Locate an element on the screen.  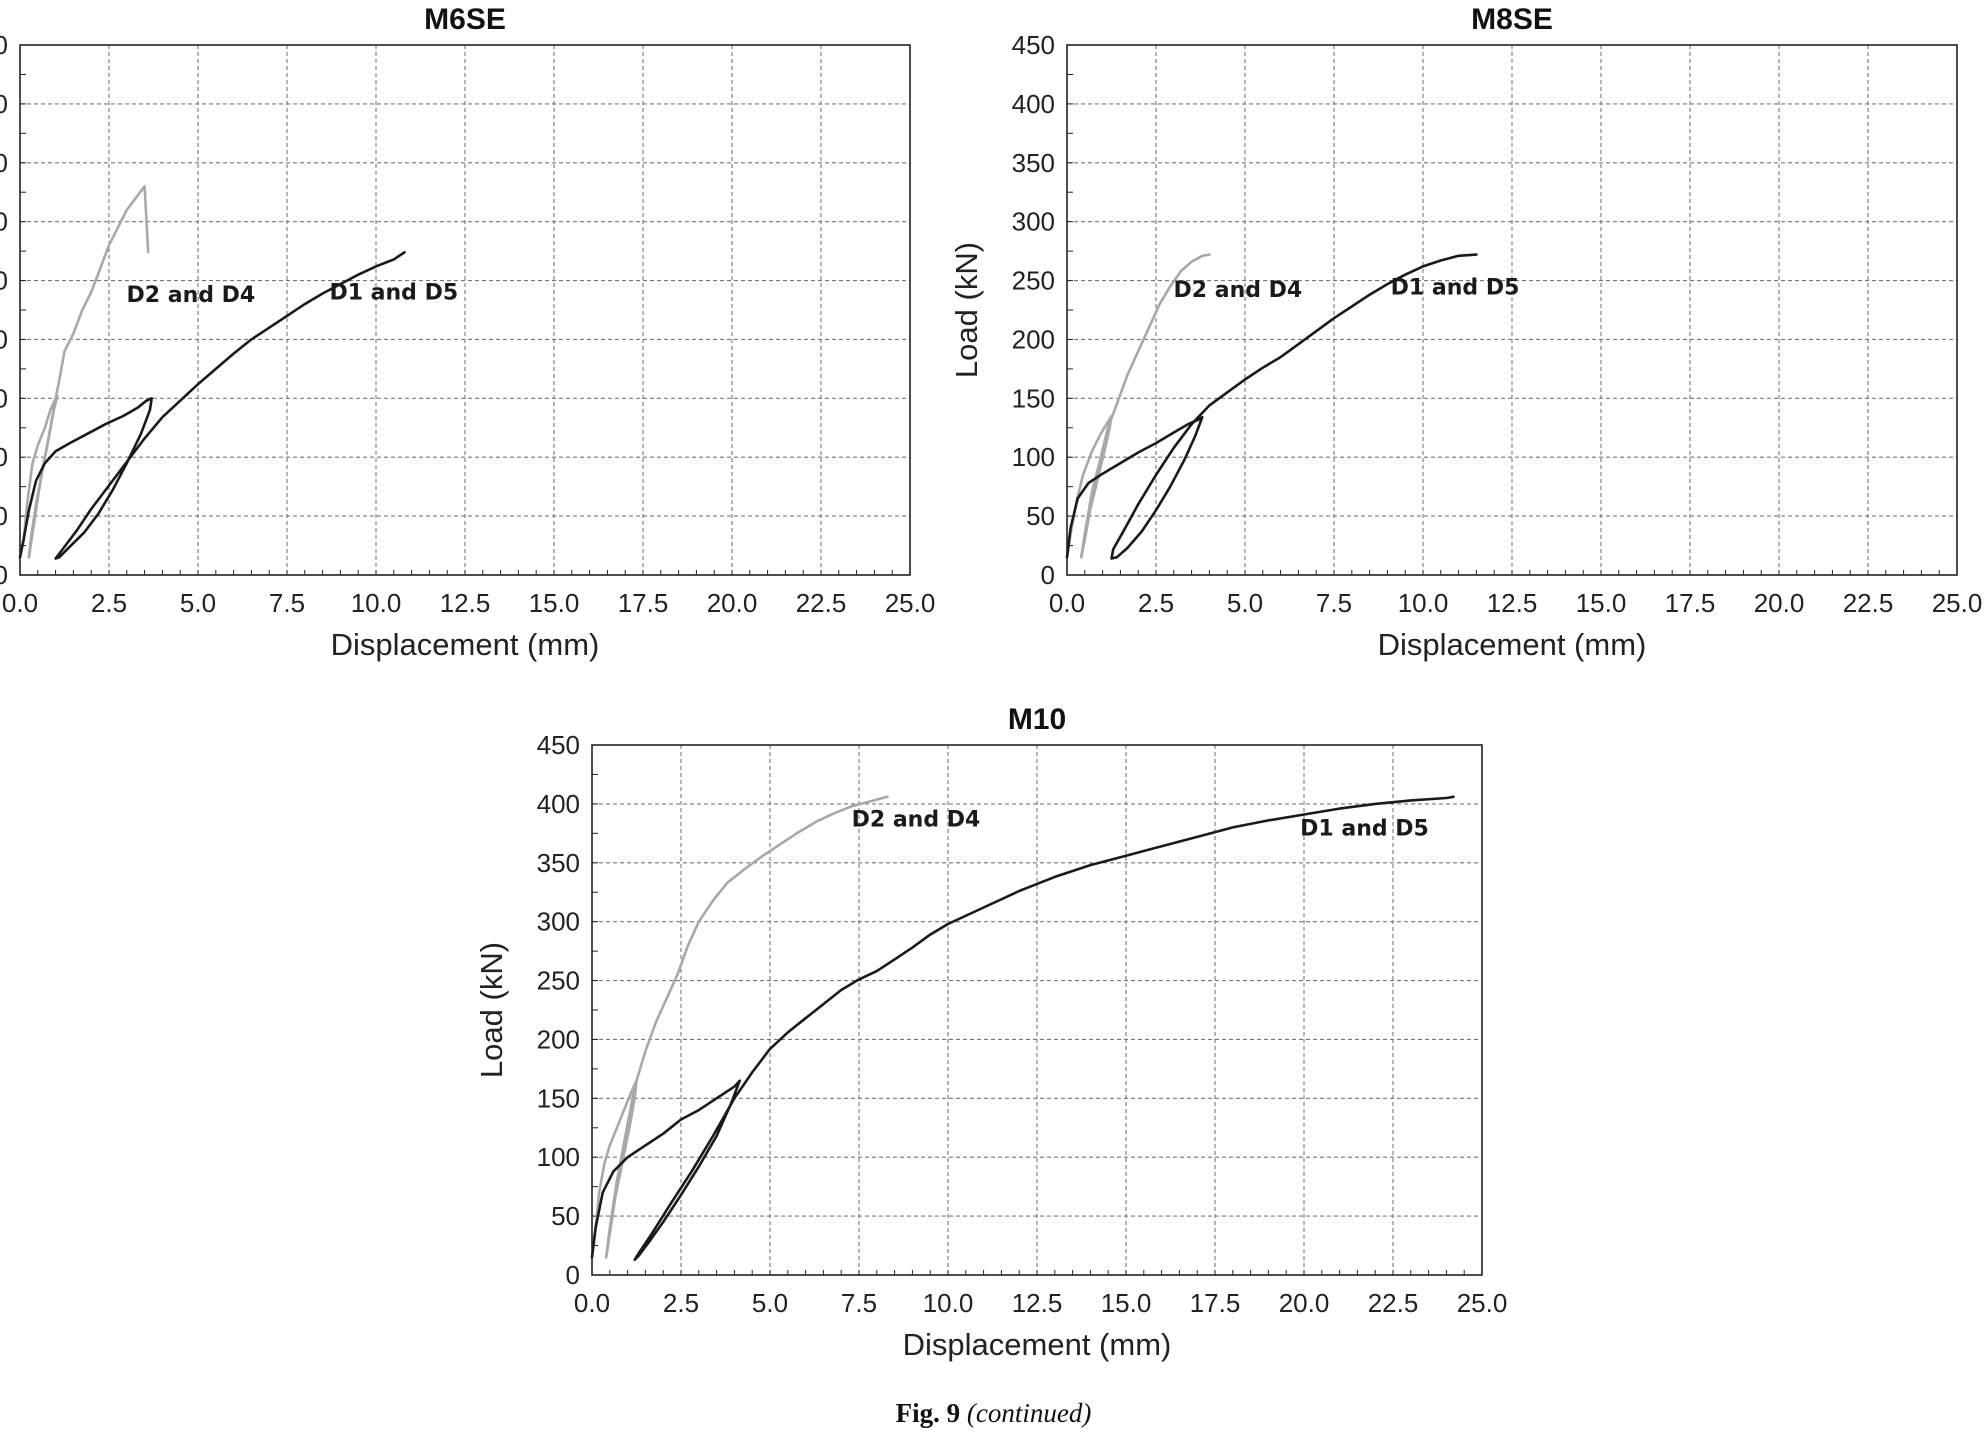
chart-title: M6SE is located at coordinates (465, 19).